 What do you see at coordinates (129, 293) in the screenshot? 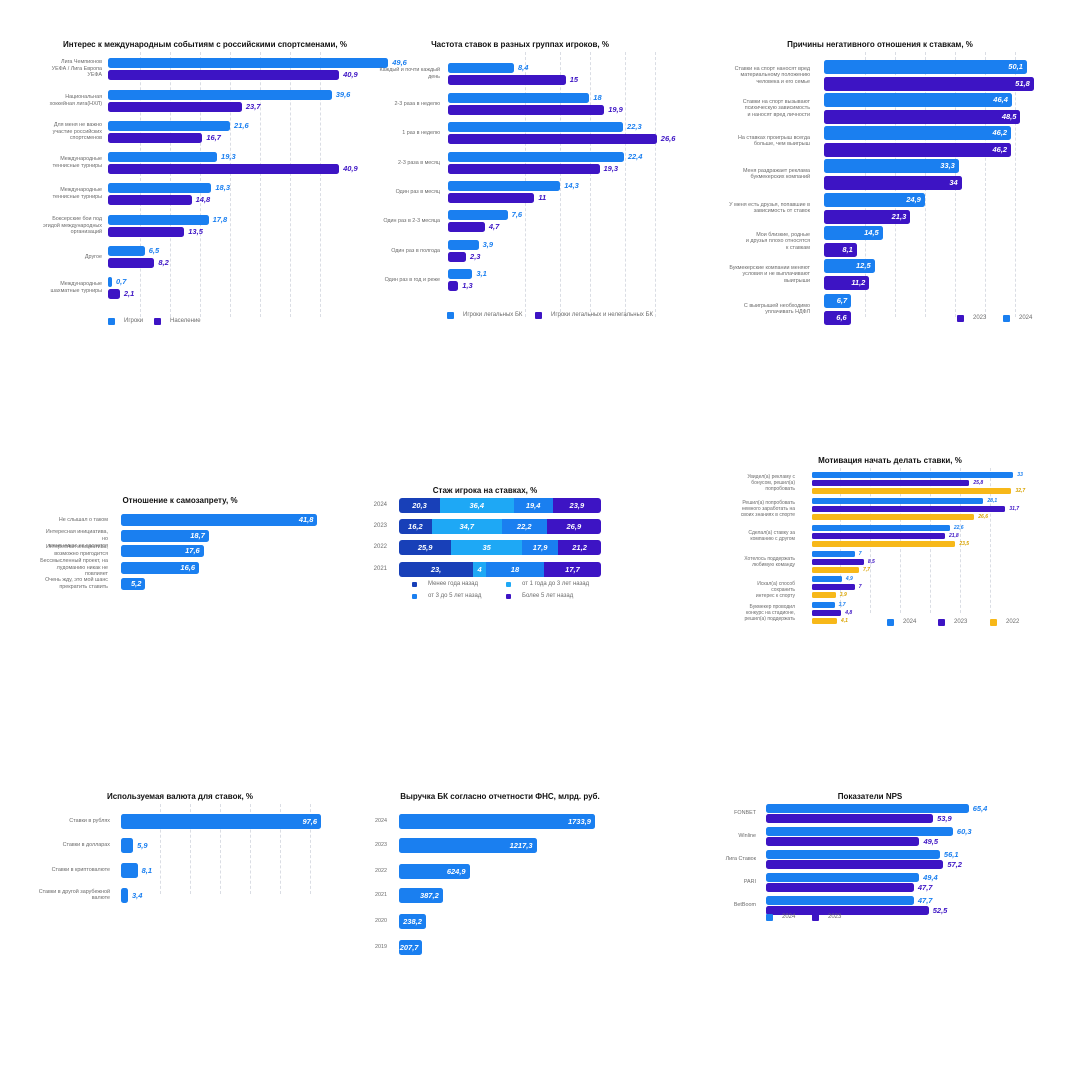
I see `data-label: 2,1` at bounding box center [129, 293].